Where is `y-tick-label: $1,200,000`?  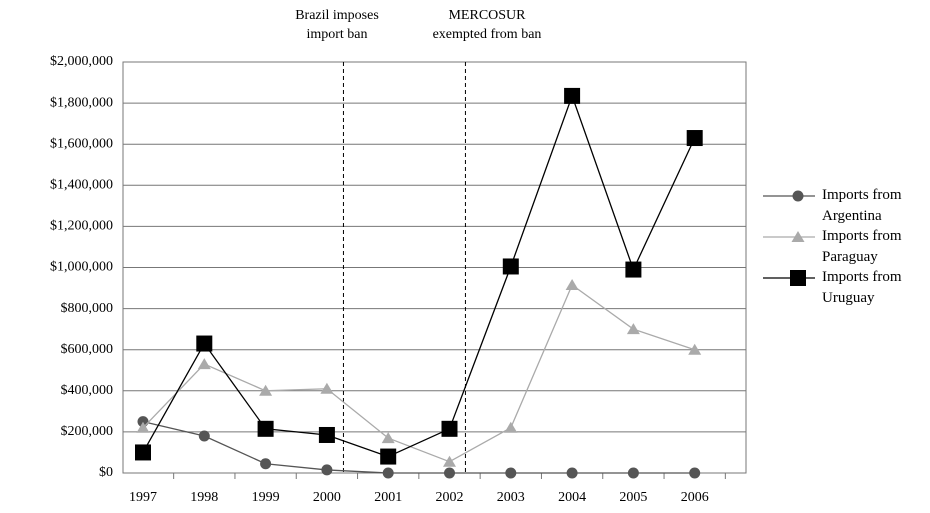 y-tick-label: $1,200,000 is located at coordinates (81, 226).